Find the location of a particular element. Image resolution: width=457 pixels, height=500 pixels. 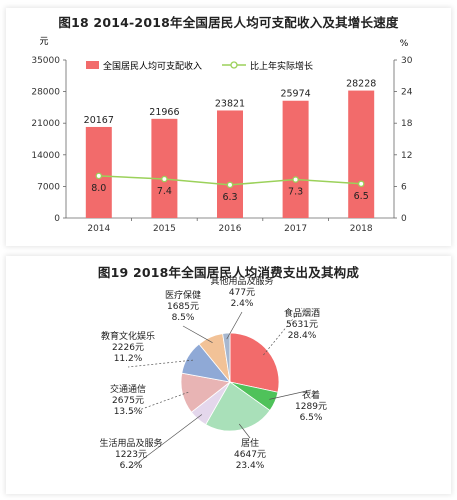

pie-slice-percent: 11.2% is located at coordinates (128, 359).